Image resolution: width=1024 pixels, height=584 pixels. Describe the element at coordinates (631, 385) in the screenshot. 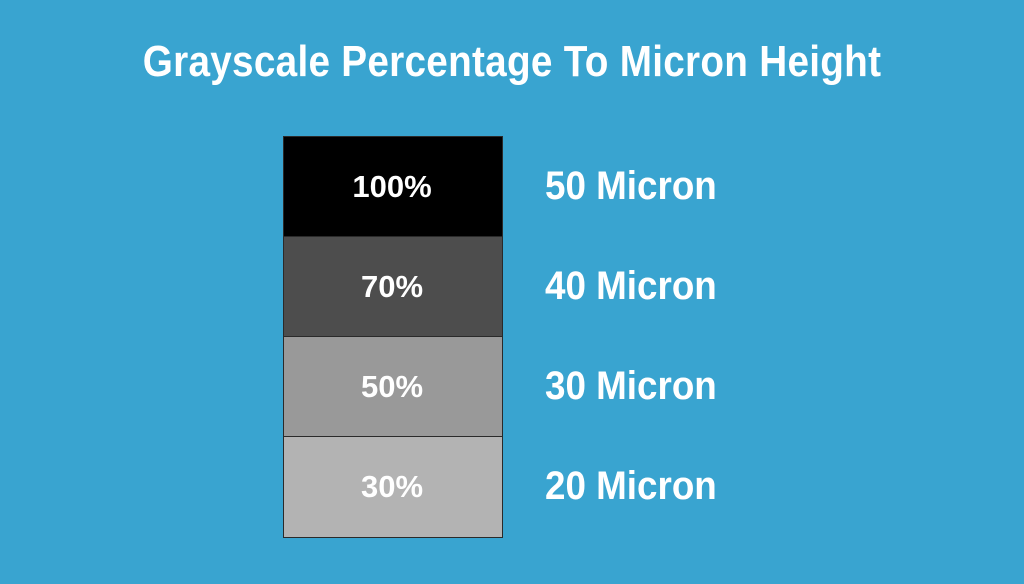

I see `micron-height-label: 30 Micron` at that location.